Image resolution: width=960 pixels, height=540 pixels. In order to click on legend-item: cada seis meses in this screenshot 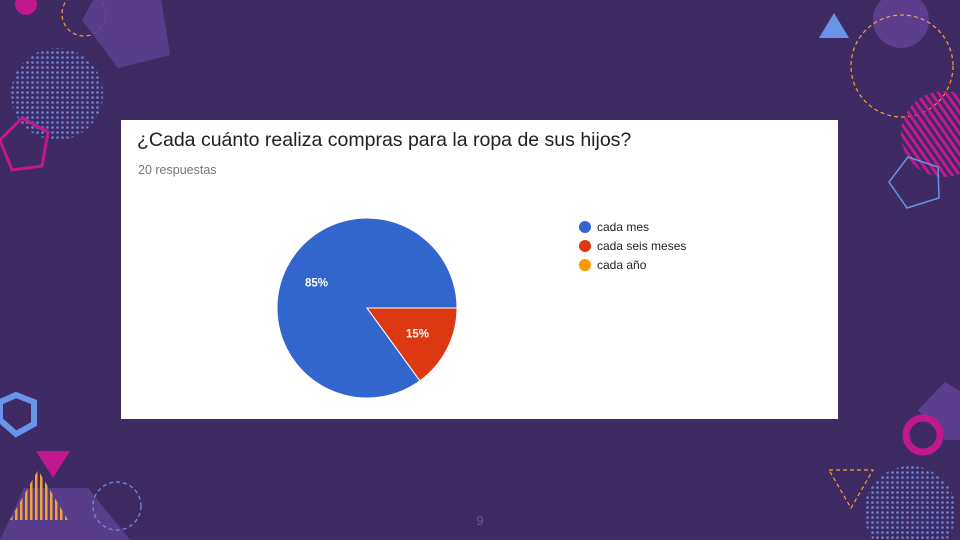, I will do `click(632, 245)`.